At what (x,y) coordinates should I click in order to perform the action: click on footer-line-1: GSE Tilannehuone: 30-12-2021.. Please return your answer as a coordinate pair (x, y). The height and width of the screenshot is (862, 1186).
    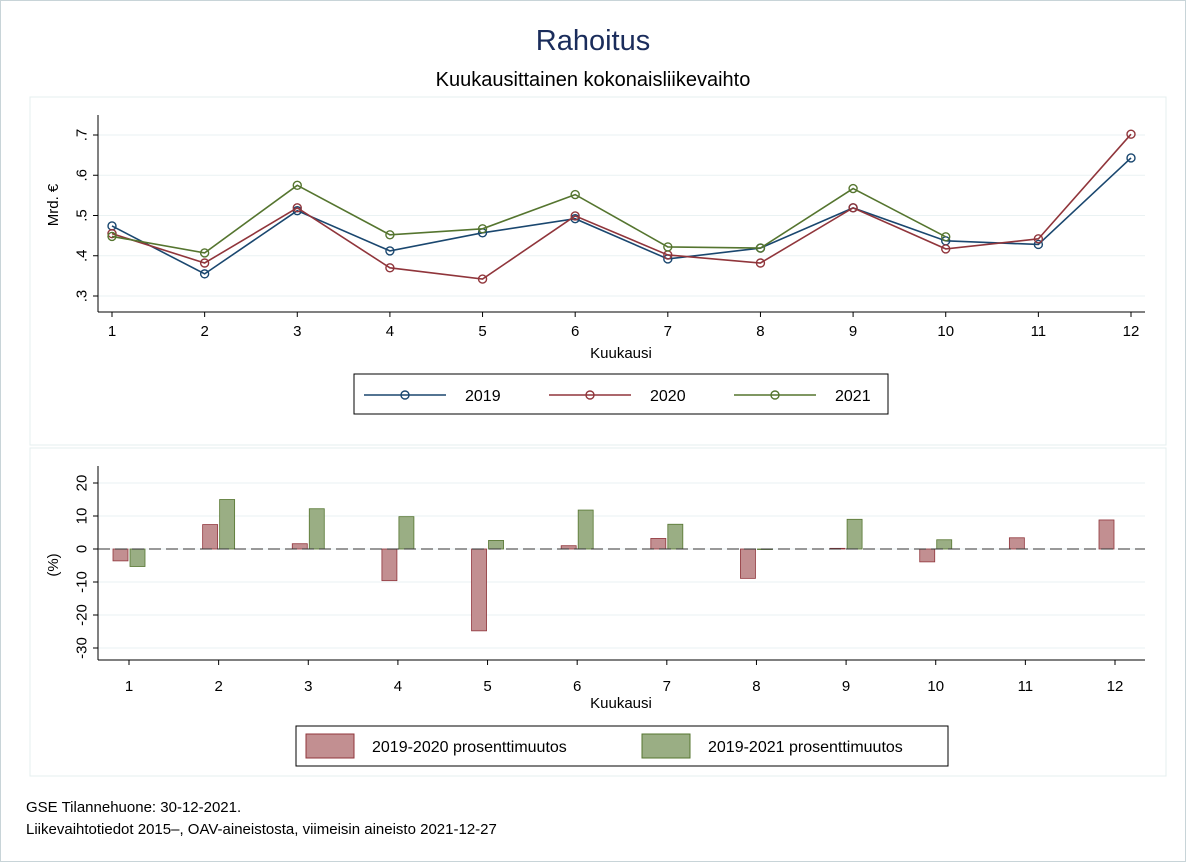
    Looking at the image, I should click on (133, 807).